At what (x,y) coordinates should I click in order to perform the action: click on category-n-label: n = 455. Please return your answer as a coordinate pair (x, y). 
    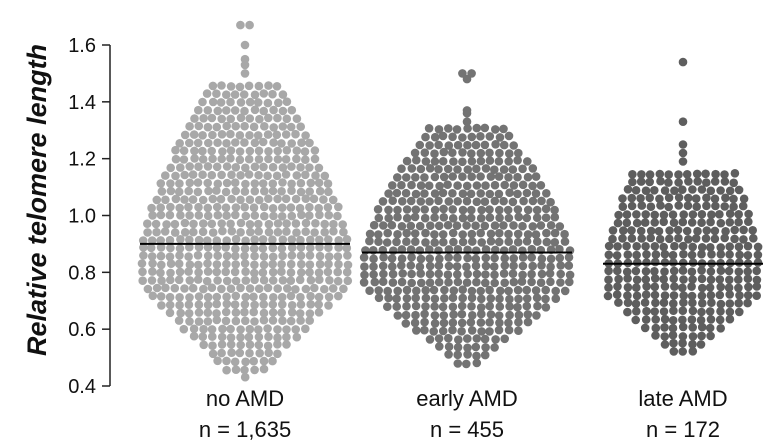
    Looking at the image, I should click on (467, 429).